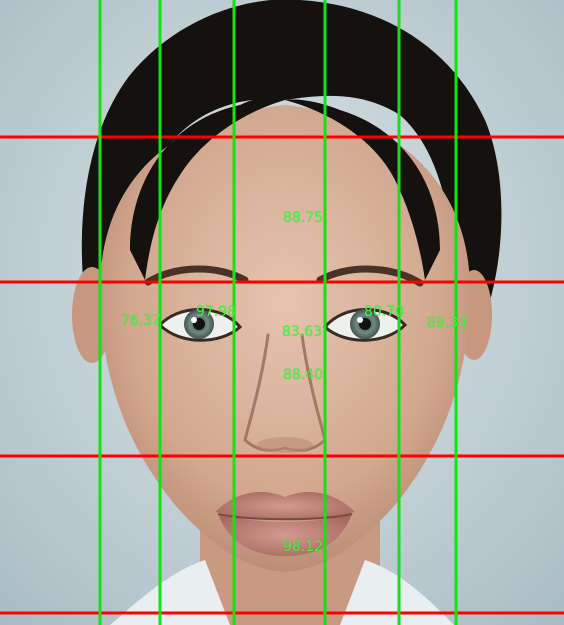  Describe the element at coordinates (370, 276) in the screenshot. I see `right-eyebrow` at that location.